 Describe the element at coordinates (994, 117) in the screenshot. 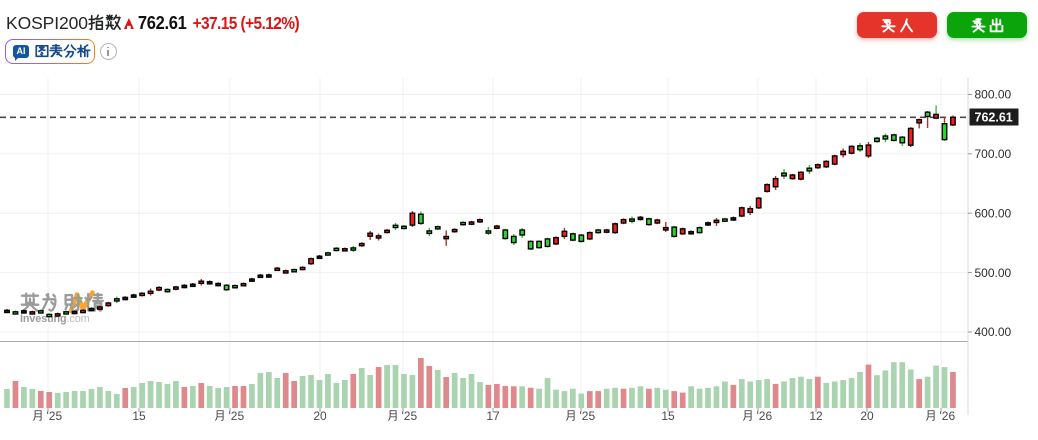

I see `svg-text: 762.61` at that location.